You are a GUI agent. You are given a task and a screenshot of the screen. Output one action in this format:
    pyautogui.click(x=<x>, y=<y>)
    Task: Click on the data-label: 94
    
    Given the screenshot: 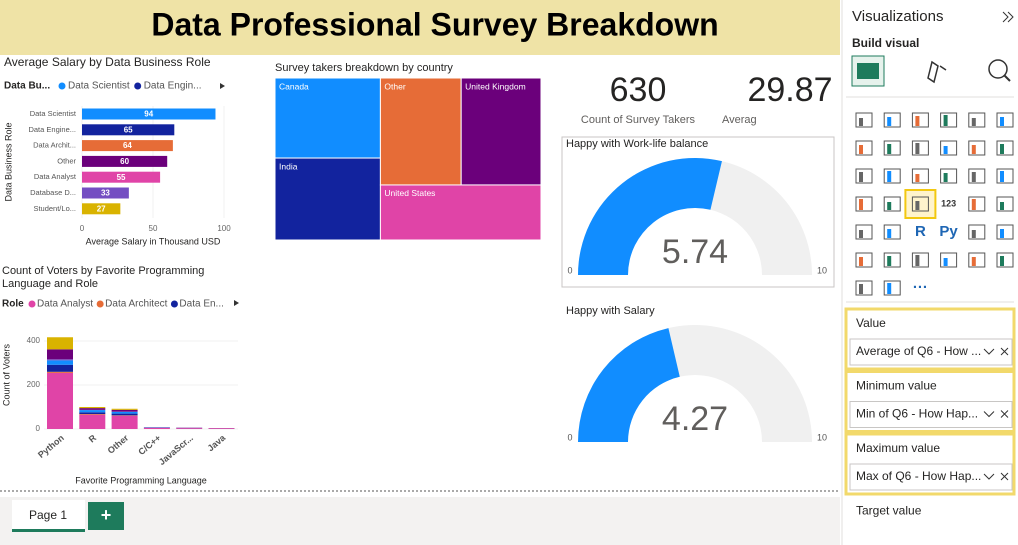 What is the action you would take?
    pyautogui.click(x=148, y=114)
    